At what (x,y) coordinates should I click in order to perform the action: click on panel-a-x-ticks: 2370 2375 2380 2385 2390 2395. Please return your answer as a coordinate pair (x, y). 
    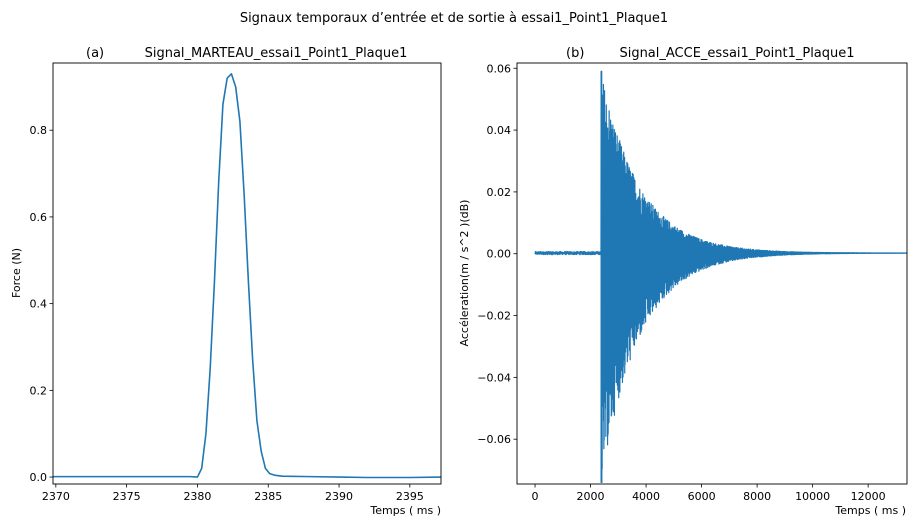
    Looking at the image, I should click on (233, 493).